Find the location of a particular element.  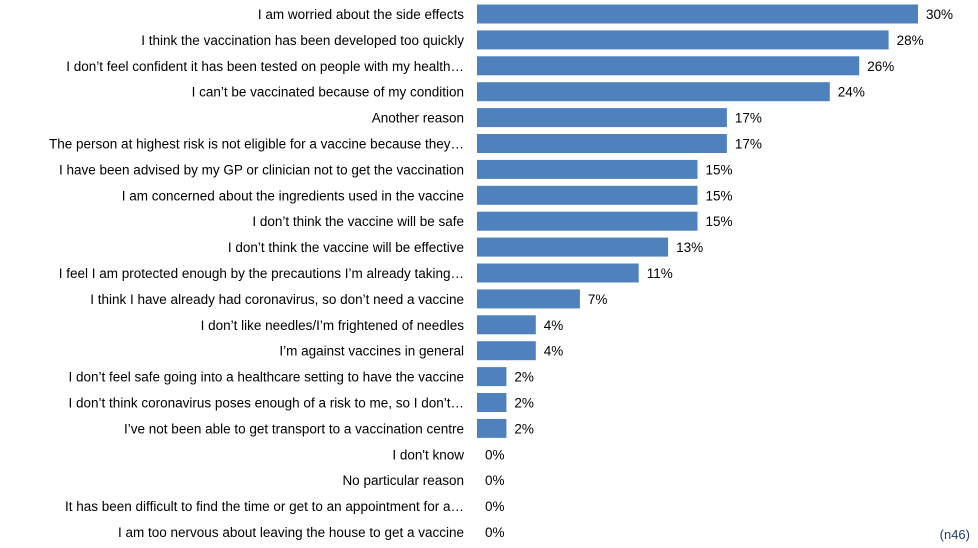

value-label: 30% is located at coordinates (939, 14).